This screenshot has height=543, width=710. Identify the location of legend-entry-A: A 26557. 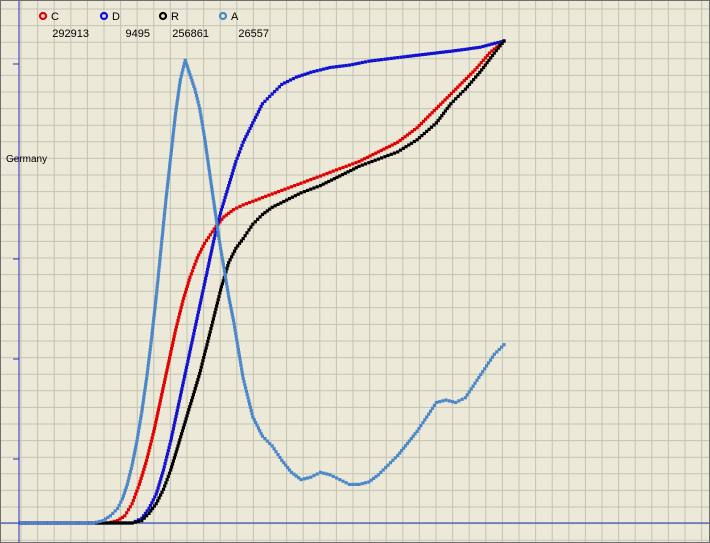
(243, 25).